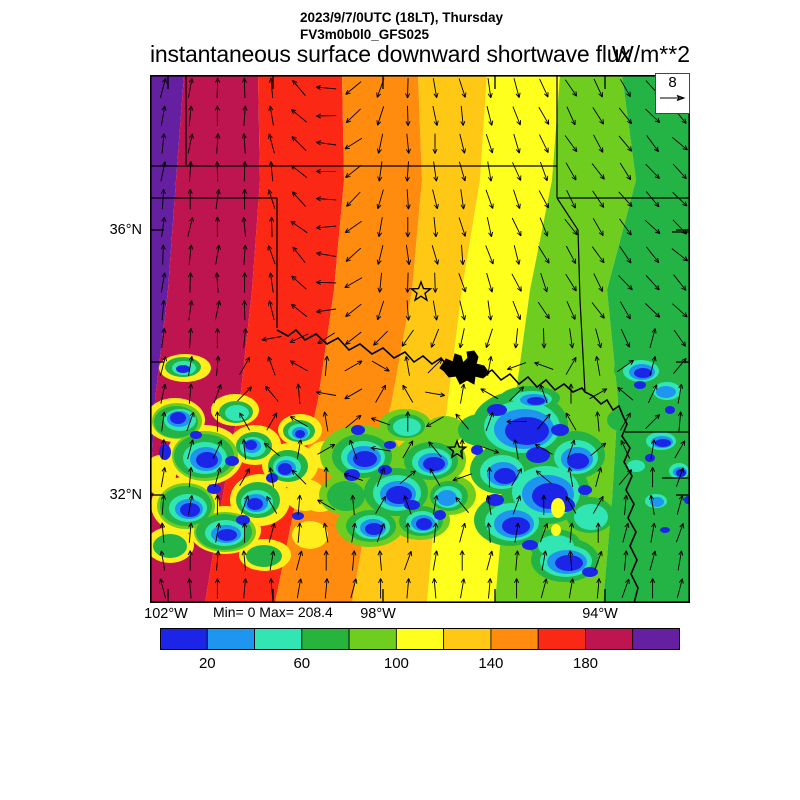 The width and height of the screenshot is (800, 800). What do you see at coordinates (402, 17) in the screenshot?
I see `datetime-label: 2023/9/7/0UTC (18LT), Thursday` at bounding box center [402, 17].